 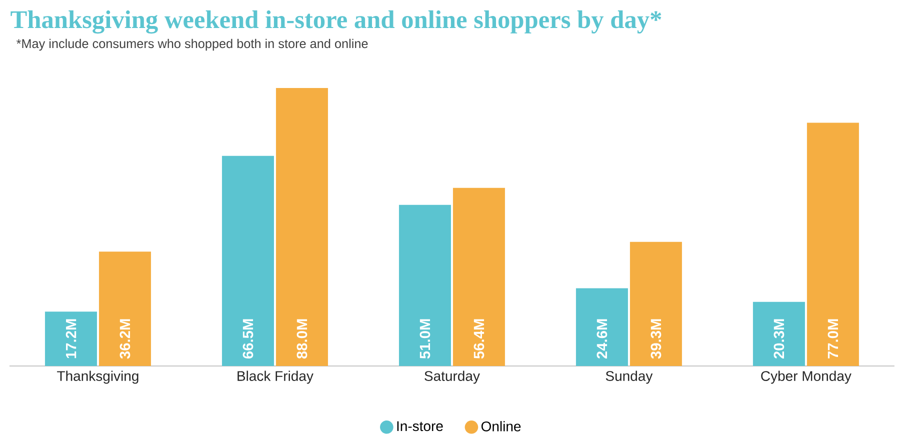 What do you see at coordinates (833, 338) in the screenshot?
I see `data-label: 77.0M` at bounding box center [833, 338].